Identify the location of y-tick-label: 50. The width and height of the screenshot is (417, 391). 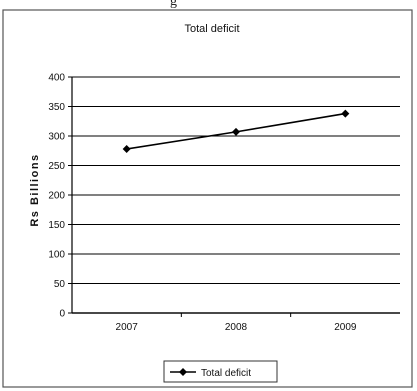
(60, 284).